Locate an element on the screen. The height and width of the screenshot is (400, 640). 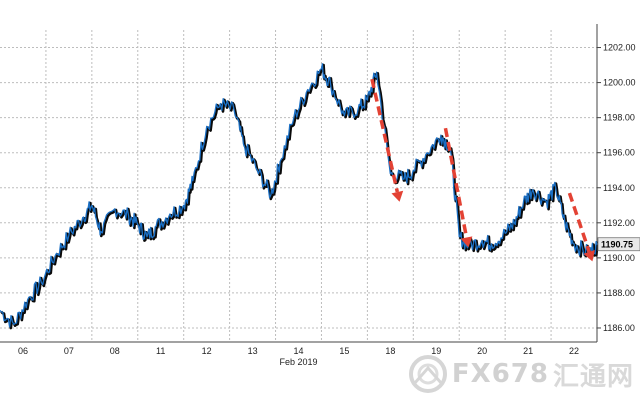
y-tick-label: 1196.00 is located at coordinates (619, 153).